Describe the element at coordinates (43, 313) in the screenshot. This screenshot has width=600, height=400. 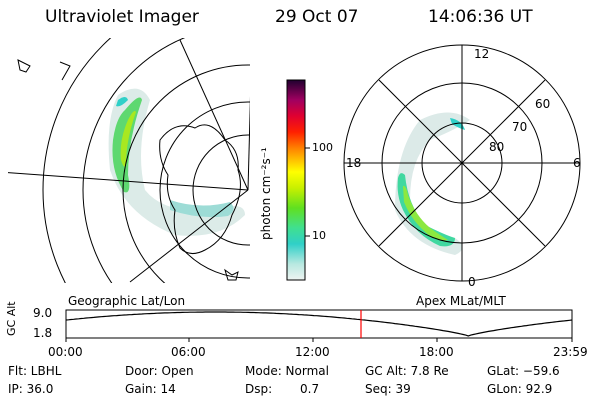
I see `orbit-y-tick-9: 9.0` at that location.